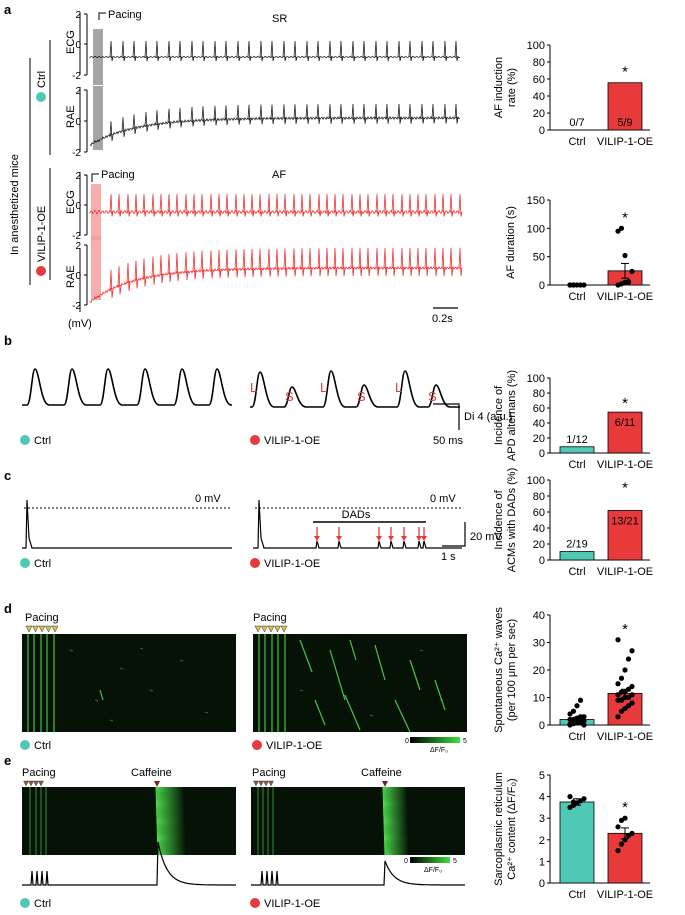  Describe the element at coordinates (8, 340) in the screenshot. I see `panel-label-b: b` at that location.